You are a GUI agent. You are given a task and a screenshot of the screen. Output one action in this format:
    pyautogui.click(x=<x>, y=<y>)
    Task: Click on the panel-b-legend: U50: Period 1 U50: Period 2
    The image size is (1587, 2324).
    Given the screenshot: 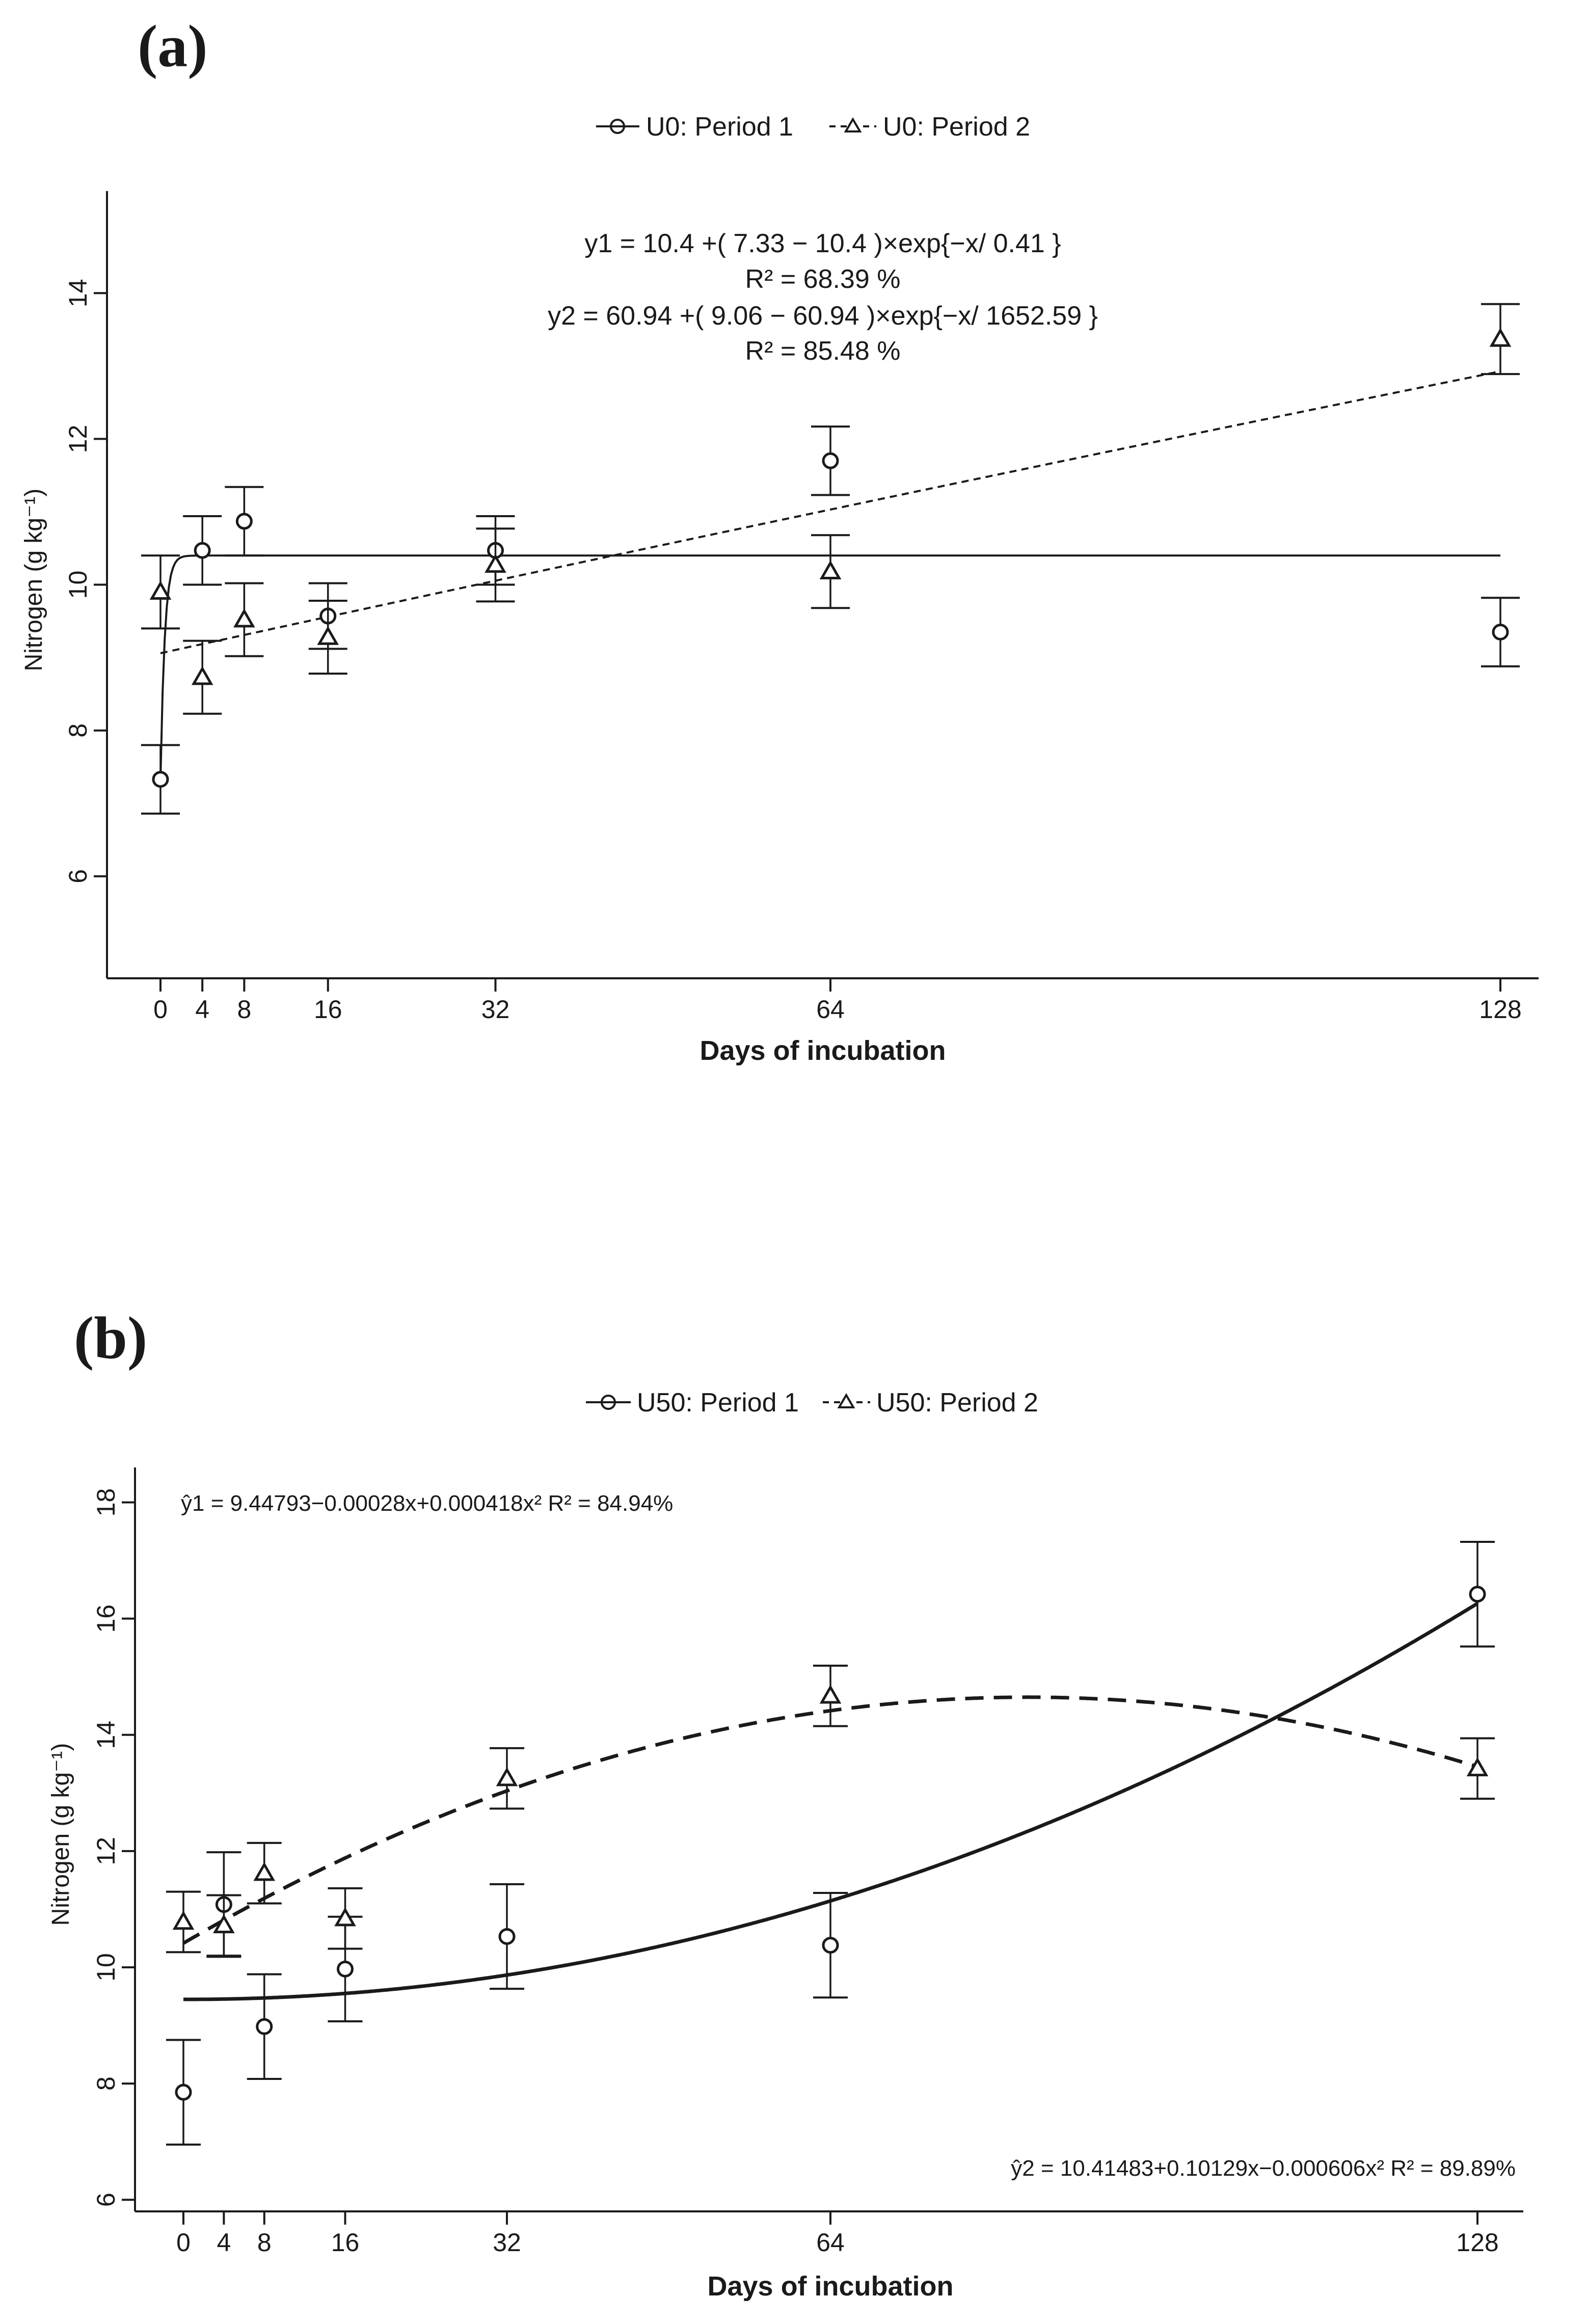 What is the action you would take?
    pyautogui.click(x=812, y=1403)
    